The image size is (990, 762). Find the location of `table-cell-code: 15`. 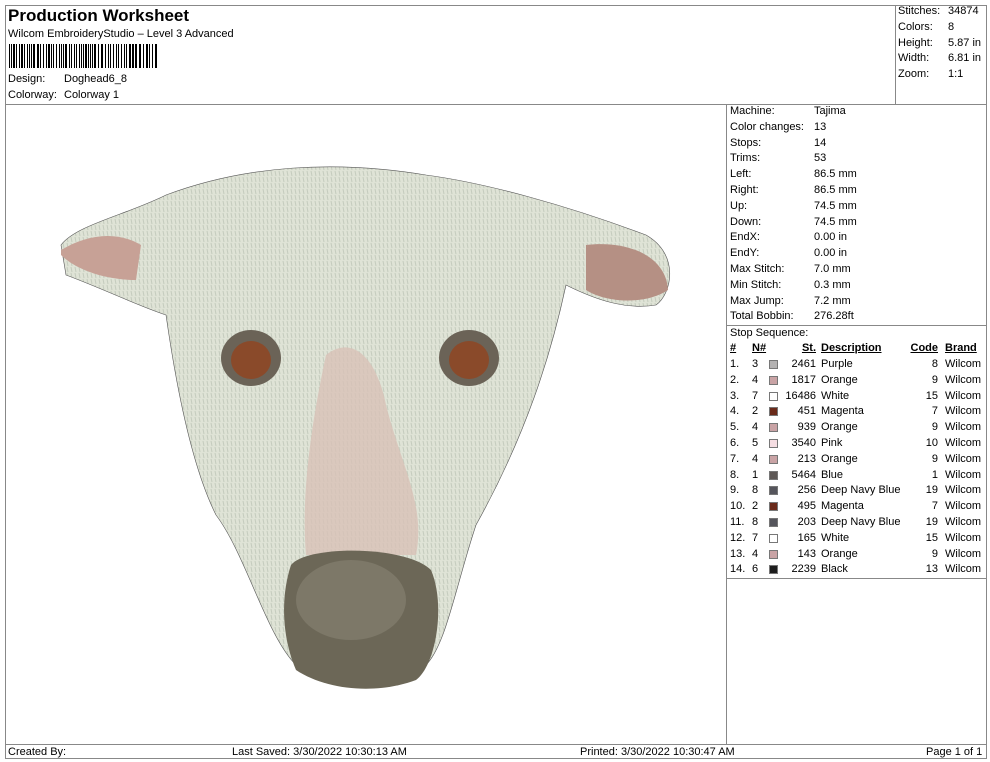

table-cell-code: 15 is located at coordinates (931, 395).